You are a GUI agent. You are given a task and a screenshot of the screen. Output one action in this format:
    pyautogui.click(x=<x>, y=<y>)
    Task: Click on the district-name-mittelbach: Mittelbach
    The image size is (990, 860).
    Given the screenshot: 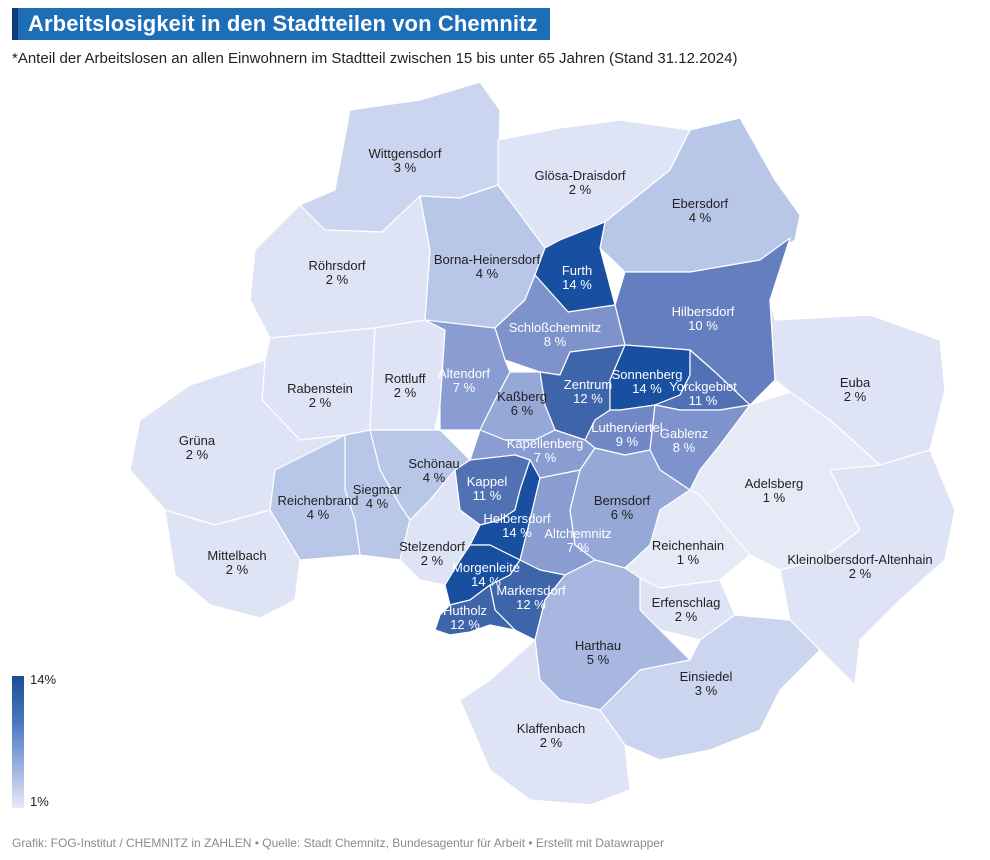 What is the action you would take?
    pyautogui.click(x=236, y=555)
    